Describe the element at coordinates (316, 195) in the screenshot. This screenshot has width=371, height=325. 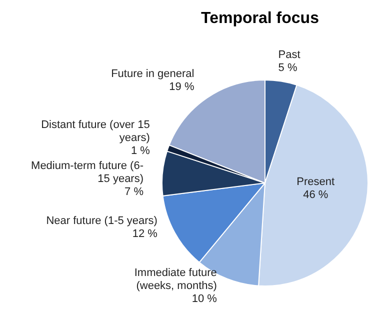
I see `data-label: 46 %` at that location.